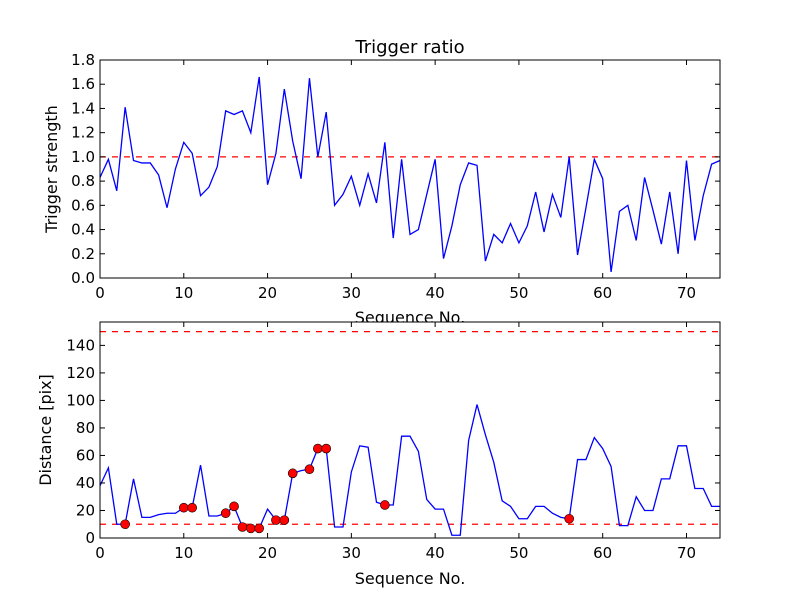  What do you see at coordinates (45, 430) in the screenshot?
I see `bottom-ylabel: Distance [pix]` at bounding box center [45, 430].